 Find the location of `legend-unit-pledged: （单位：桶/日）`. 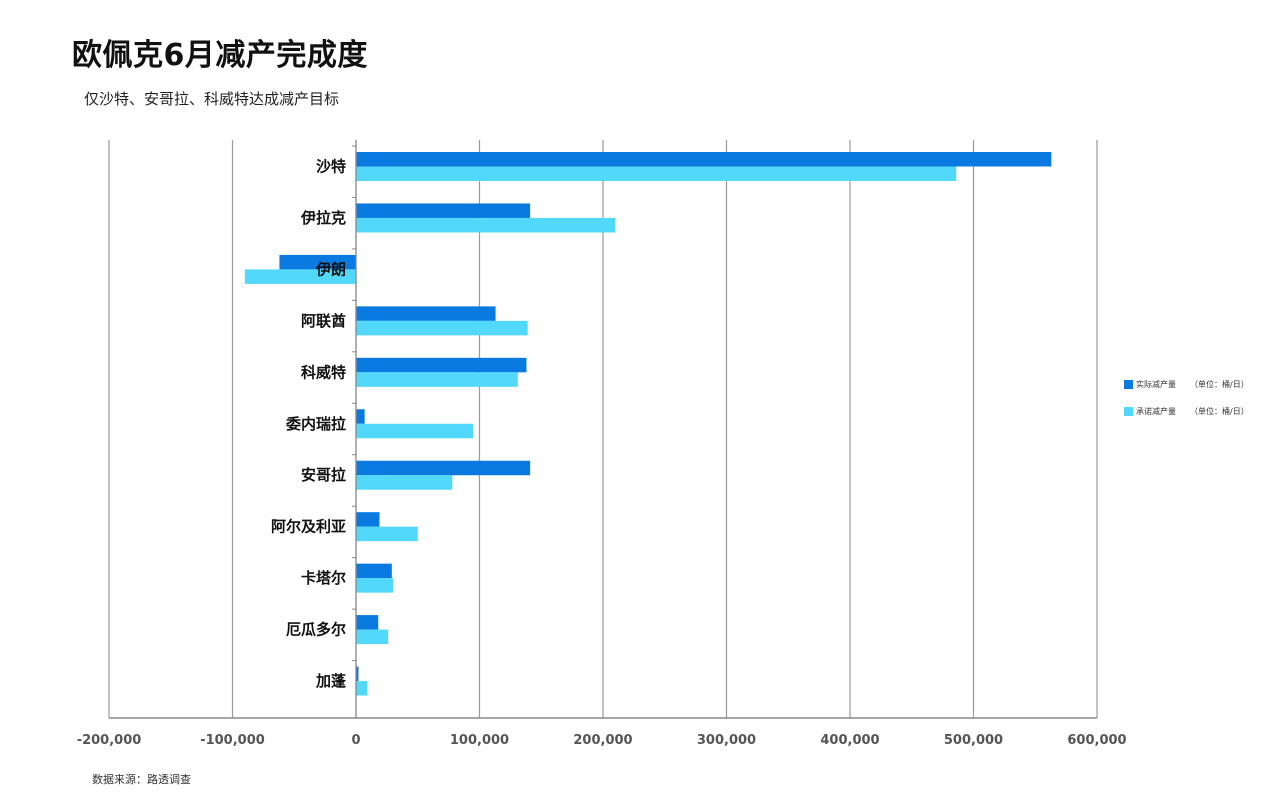

legend-unit-pledged: （单位：桶/日） is located at coordinates (1219, 411).